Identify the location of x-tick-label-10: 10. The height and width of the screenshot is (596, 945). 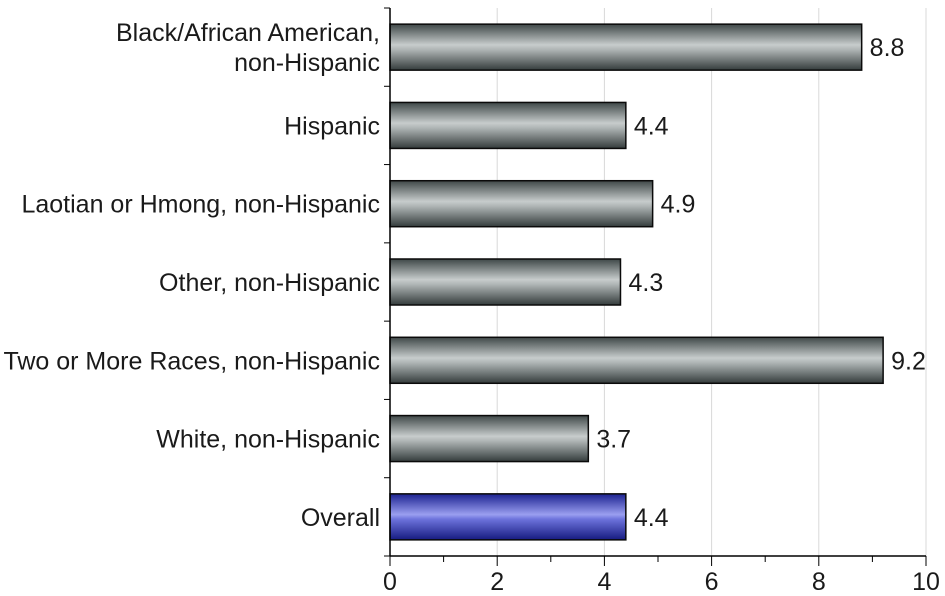
(926, 582).